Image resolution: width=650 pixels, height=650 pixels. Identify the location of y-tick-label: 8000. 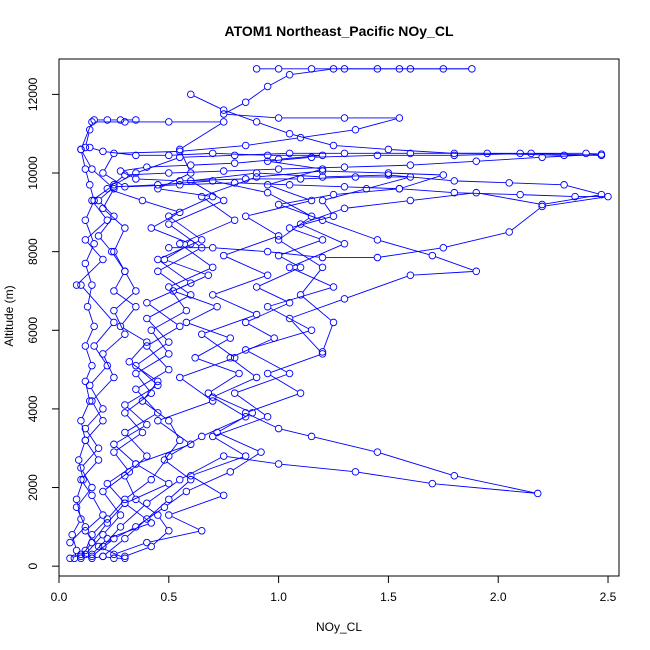
(33, 251).